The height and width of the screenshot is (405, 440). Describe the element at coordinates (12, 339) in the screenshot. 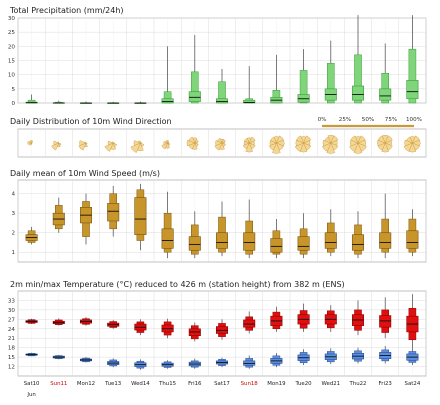

I see `temp-ytick-label: 21` at that location.